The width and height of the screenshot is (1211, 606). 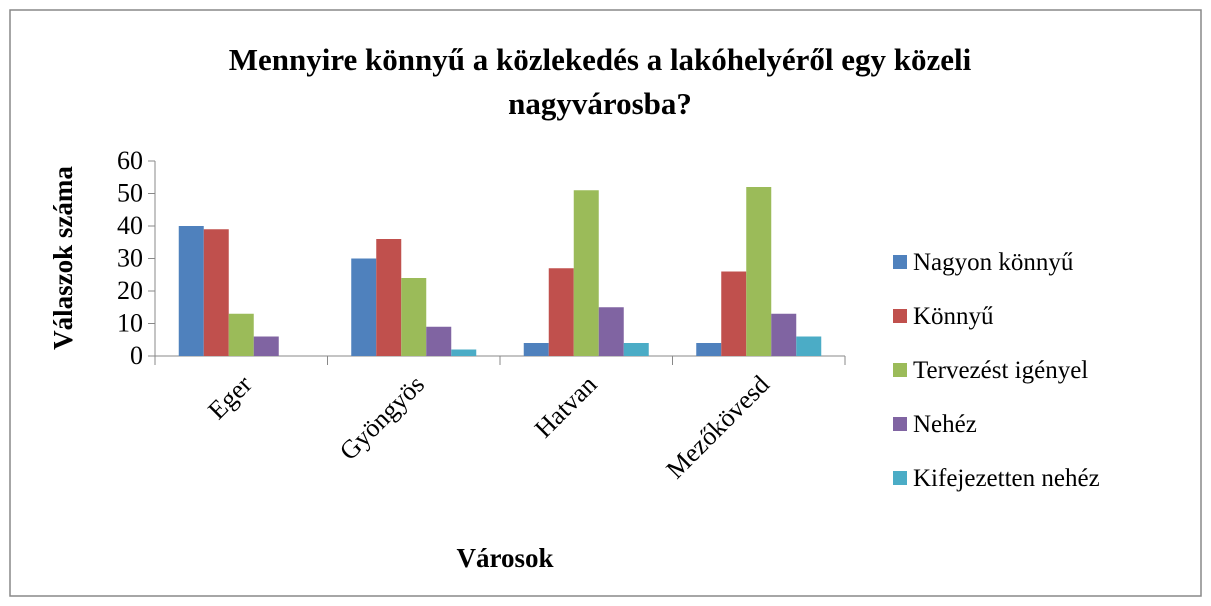 I want to click on y-axis-label: Válaszok száma, so click(x=63, y=258).